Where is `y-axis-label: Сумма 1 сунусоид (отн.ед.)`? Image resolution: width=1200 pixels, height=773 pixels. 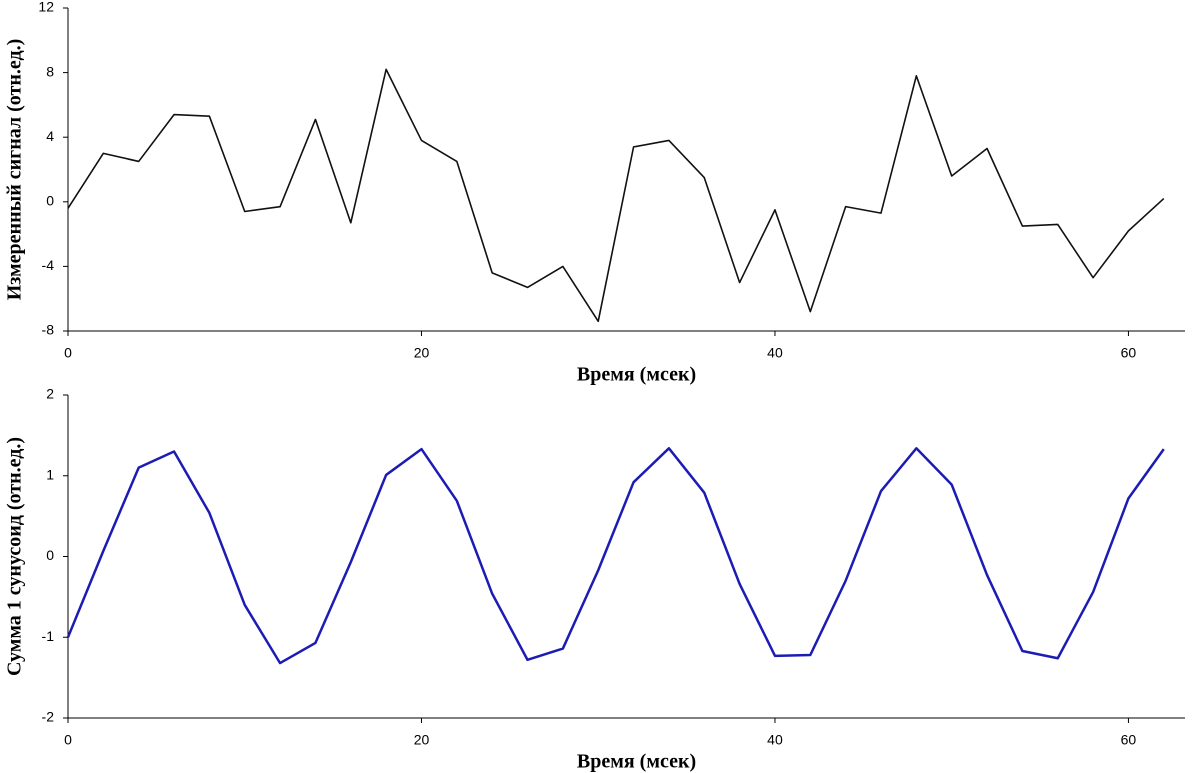
y-axis-label: Сумма 1 сунусоид (отн.ед.) is located at coordinates (15, 556).